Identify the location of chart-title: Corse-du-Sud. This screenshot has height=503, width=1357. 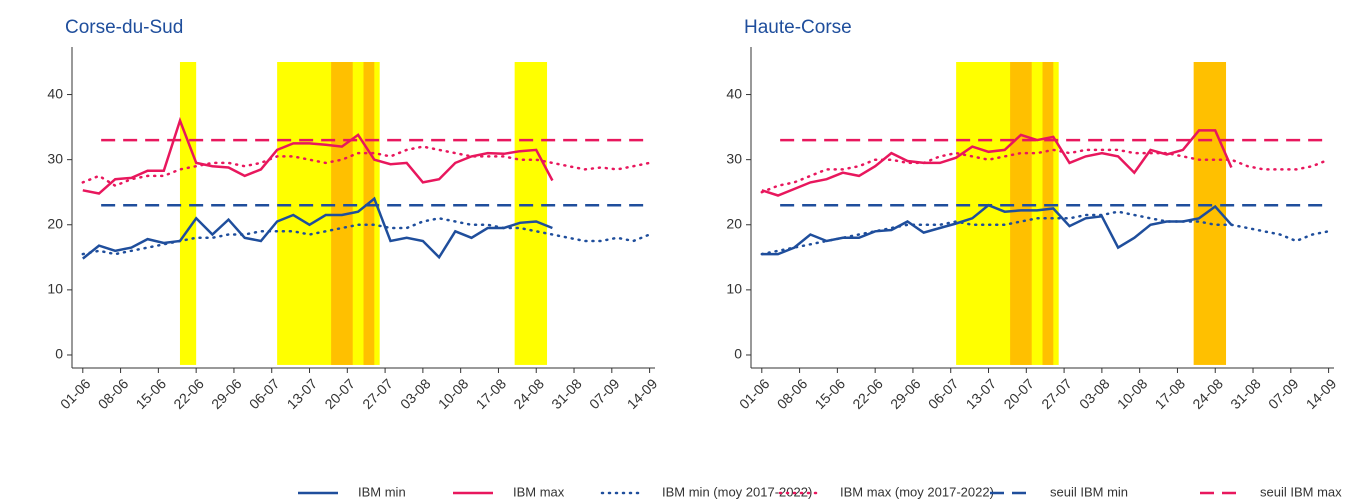
(124, 27).